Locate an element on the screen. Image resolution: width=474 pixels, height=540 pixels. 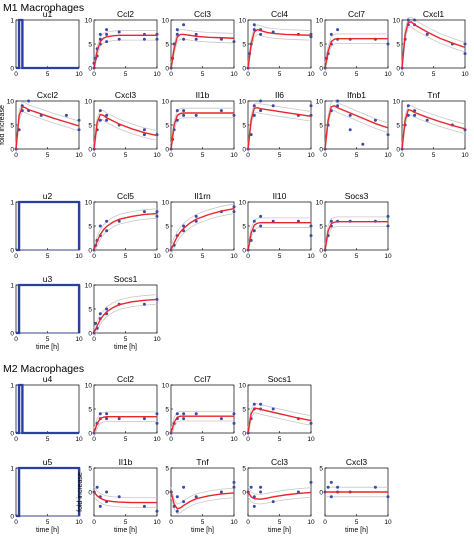
panel-title: u4 is located at coordinates (48, 379).